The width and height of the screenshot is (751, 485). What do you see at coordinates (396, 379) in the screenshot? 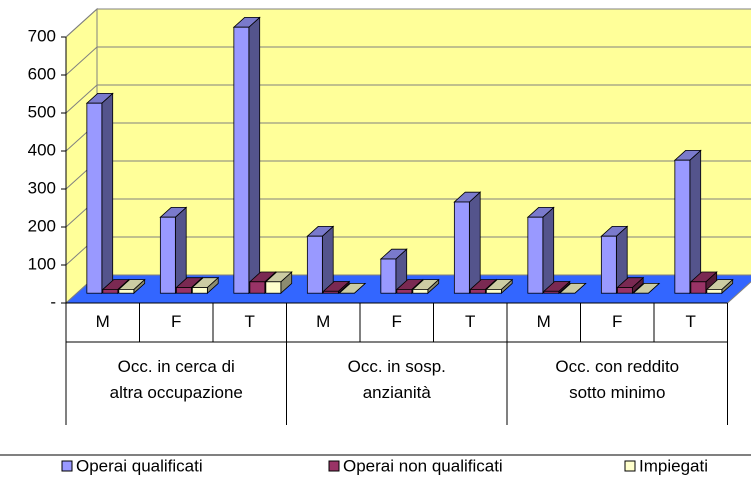
I see `group-label: Occ. in sosp. anzianità` at bounding box center [396, 379].